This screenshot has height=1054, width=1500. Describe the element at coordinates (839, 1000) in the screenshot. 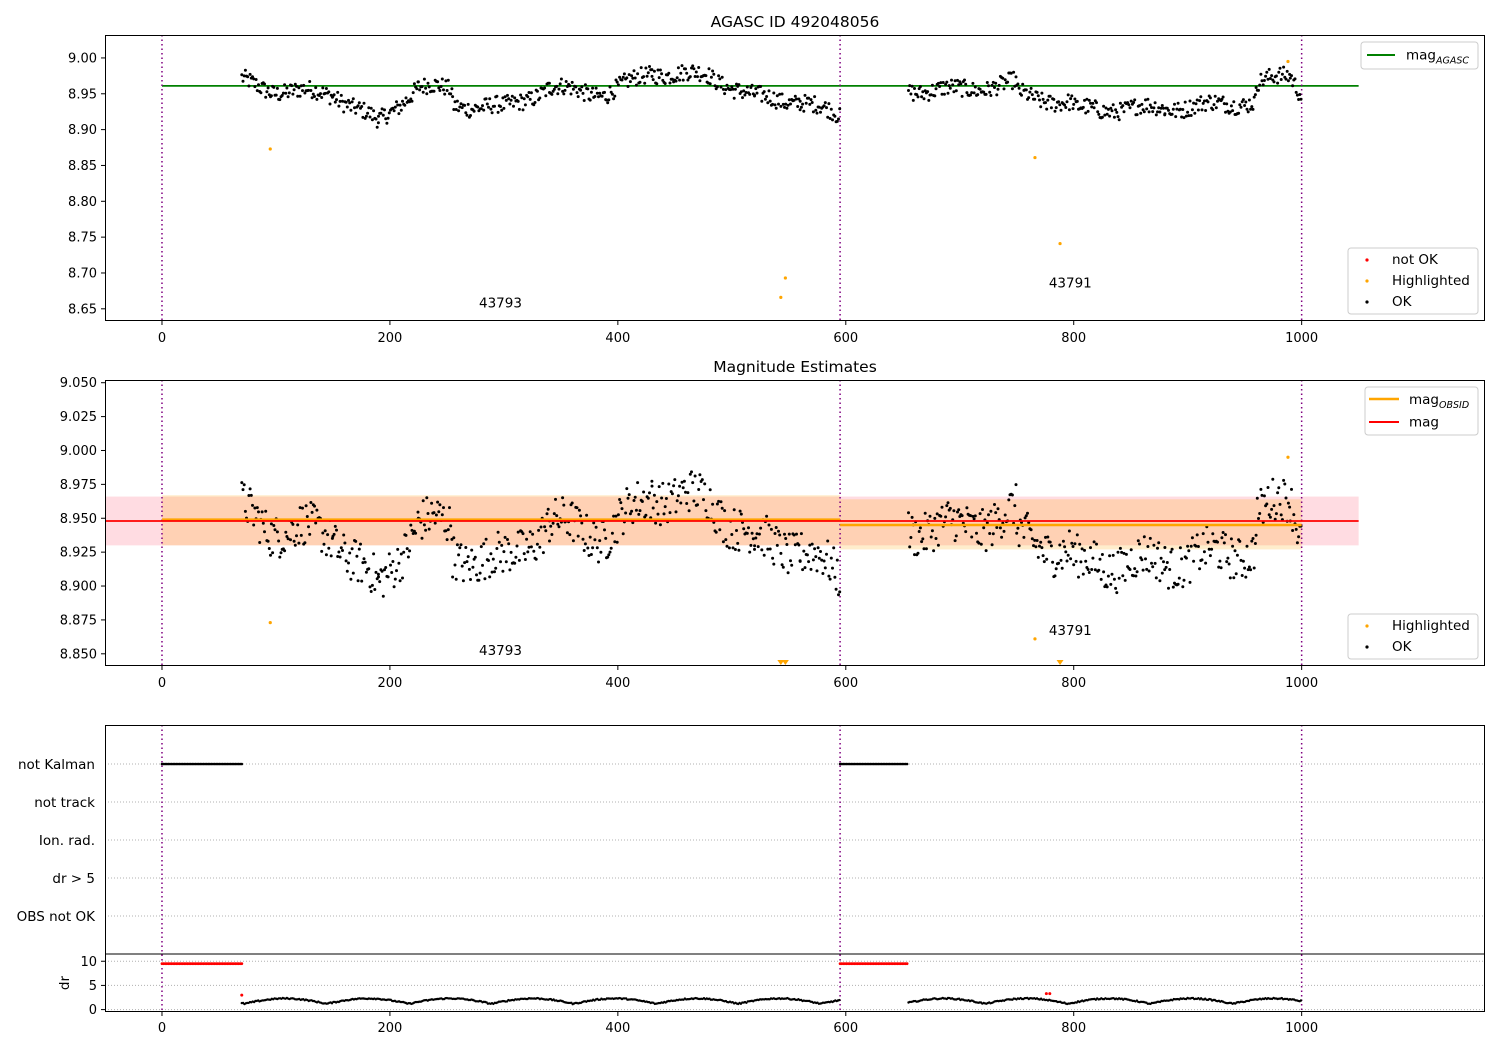

I see `dr-point` at that location.